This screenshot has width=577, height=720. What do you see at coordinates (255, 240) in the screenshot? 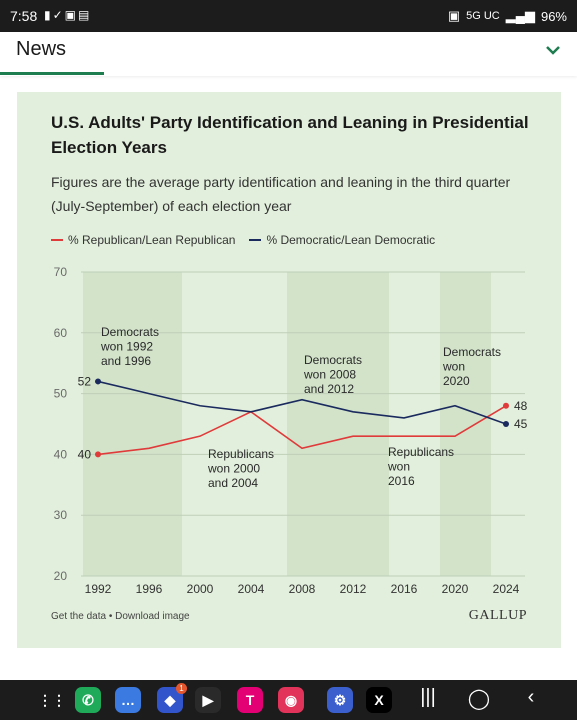
I see `legend-swatch-democratic` at bounding box center [255, 240].